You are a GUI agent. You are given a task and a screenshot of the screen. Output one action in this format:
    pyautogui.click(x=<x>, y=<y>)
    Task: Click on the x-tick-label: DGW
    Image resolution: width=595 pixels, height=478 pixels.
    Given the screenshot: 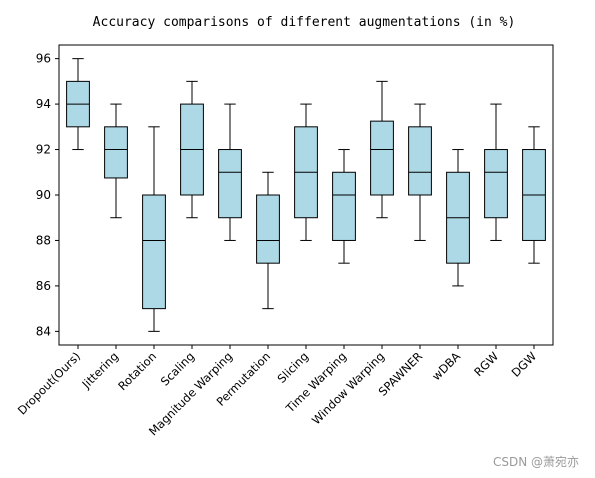 What is the action you would take?
    pyautogui.click(x=524, y=364)
    